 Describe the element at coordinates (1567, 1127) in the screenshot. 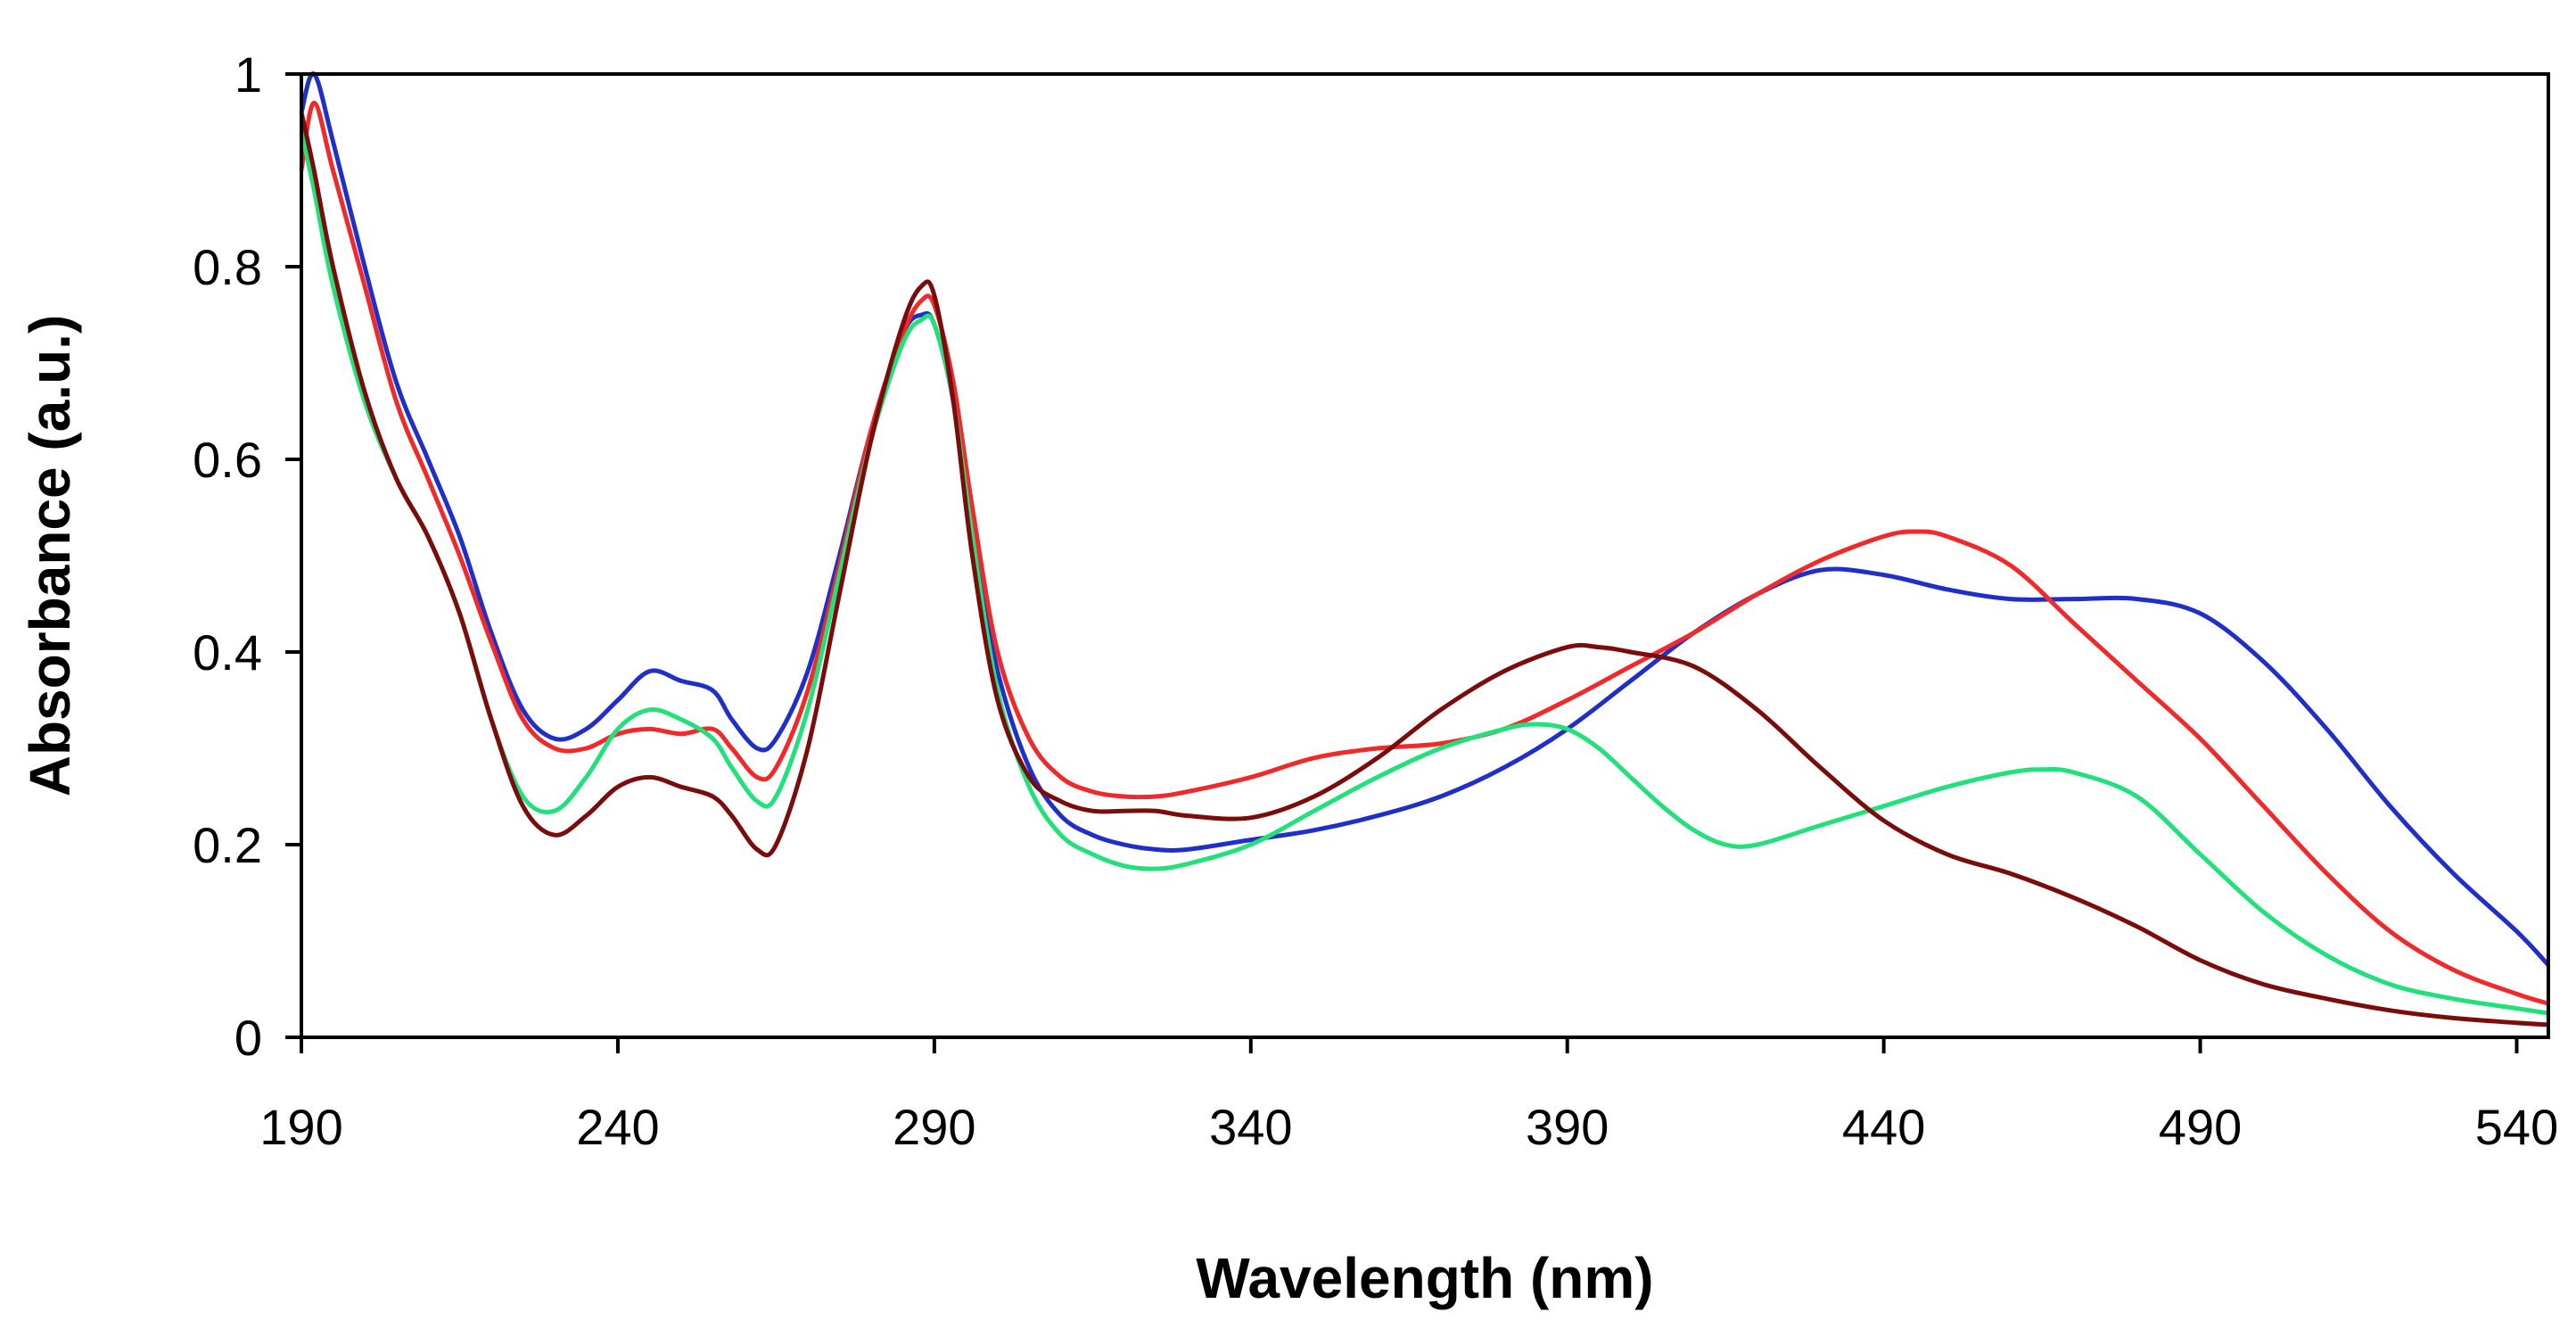

I see `x-tick-label: 390` at that location.